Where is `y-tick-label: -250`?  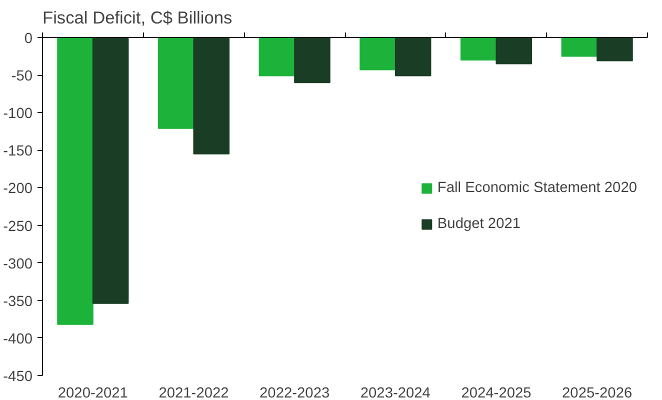
y-tick-label: -250 is located at coordinates (18, 226).